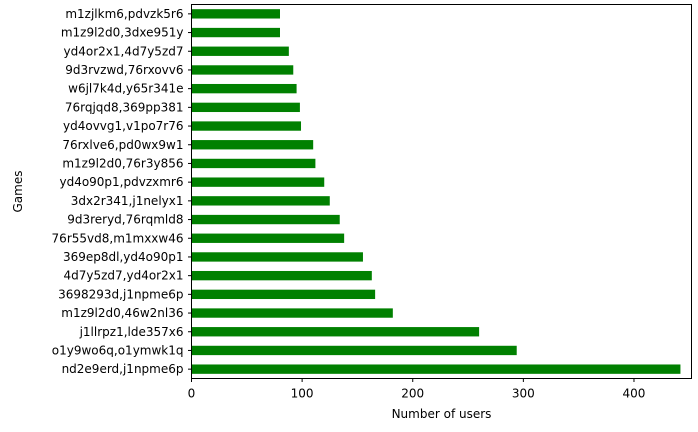 The image size is (698, 432). I want to click on y-tick-label: m1z9l2d0,3dxe951y, so click(122, 33).